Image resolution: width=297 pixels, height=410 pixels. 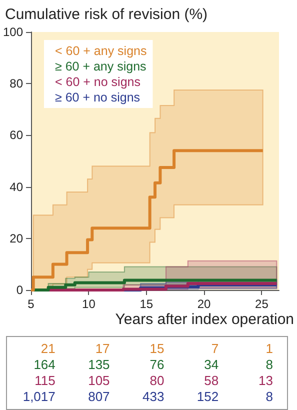 What do you see at coordinates (208, 397) in the screenshot?
I see `text: 152` at bounding box center [208, 397].